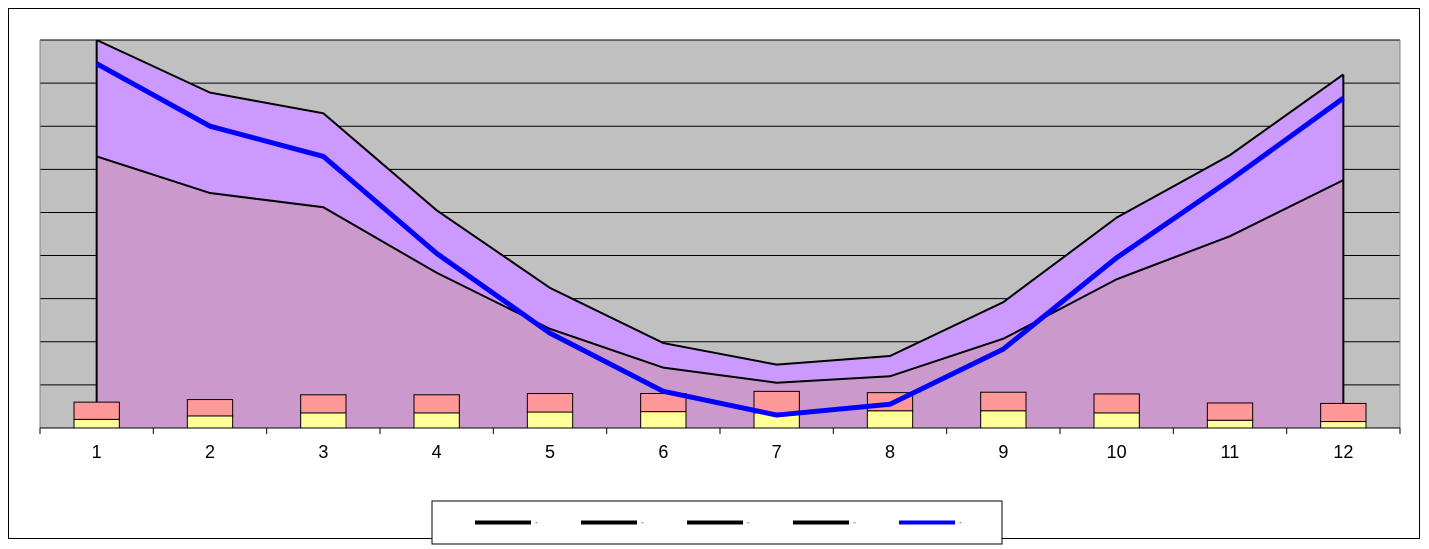 The image size is (1429, 549). What do you see at coordinates (97, 452) in the screenshot?
I see `x-tick-label: 1` at bounding box center [97, 452].